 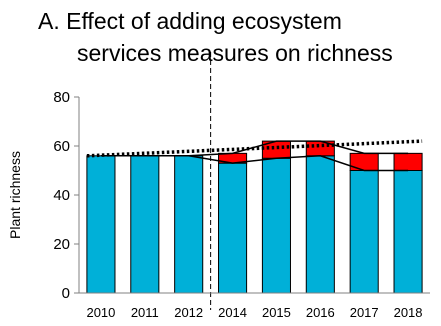 I want to click on bar-baseline-2016, so click(x=320, y=224).